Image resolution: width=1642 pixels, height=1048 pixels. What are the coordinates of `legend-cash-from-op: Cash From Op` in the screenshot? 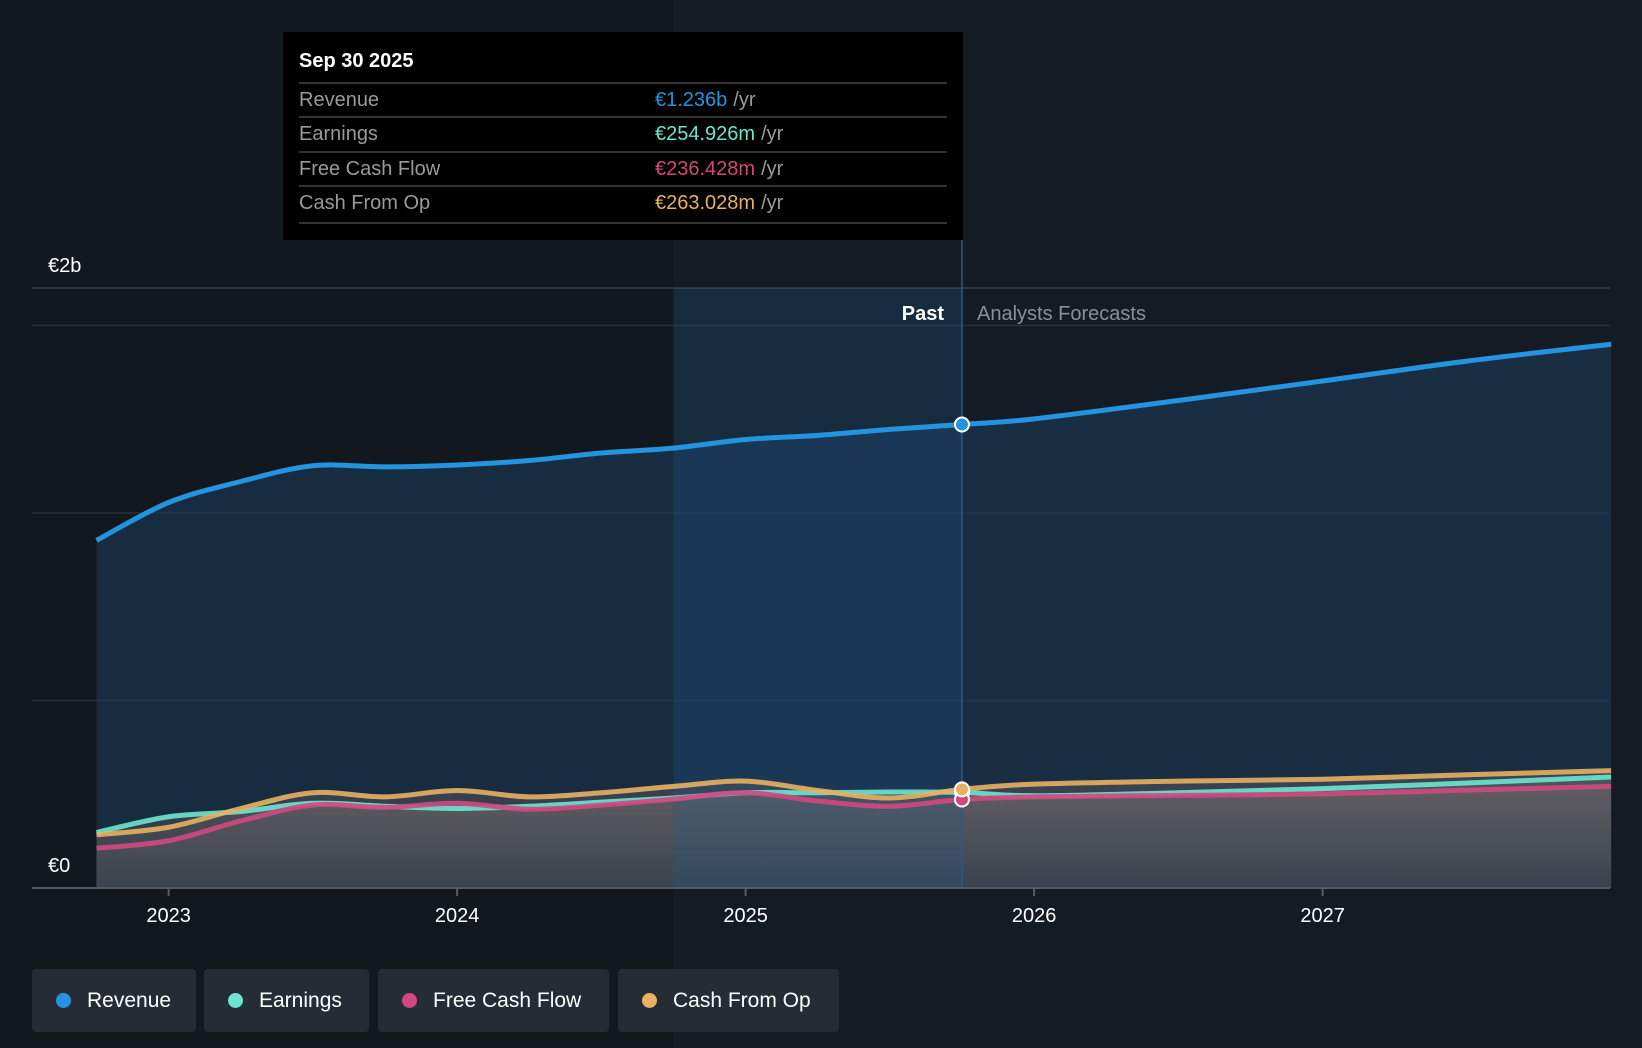 It's located at (728, 1000).